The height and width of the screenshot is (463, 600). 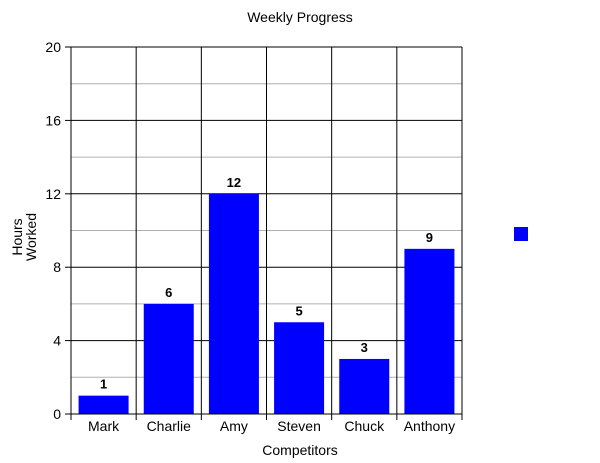 I want to click on y-tick-label-2: 8, so click(x=57, y=267).